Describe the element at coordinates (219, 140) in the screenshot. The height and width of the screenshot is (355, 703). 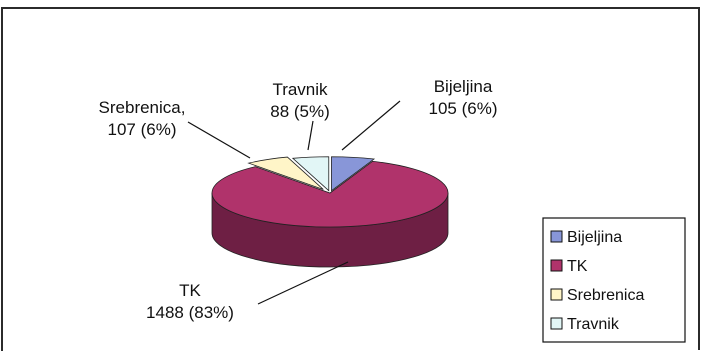
I see `leader-line-srebrenica` at that location.